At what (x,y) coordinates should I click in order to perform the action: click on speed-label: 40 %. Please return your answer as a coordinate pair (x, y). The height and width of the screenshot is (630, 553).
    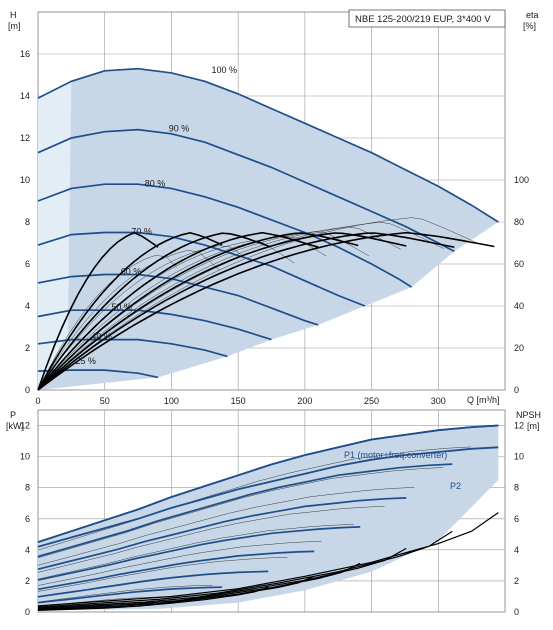
    Looking at the image, I should click on (101, 337).